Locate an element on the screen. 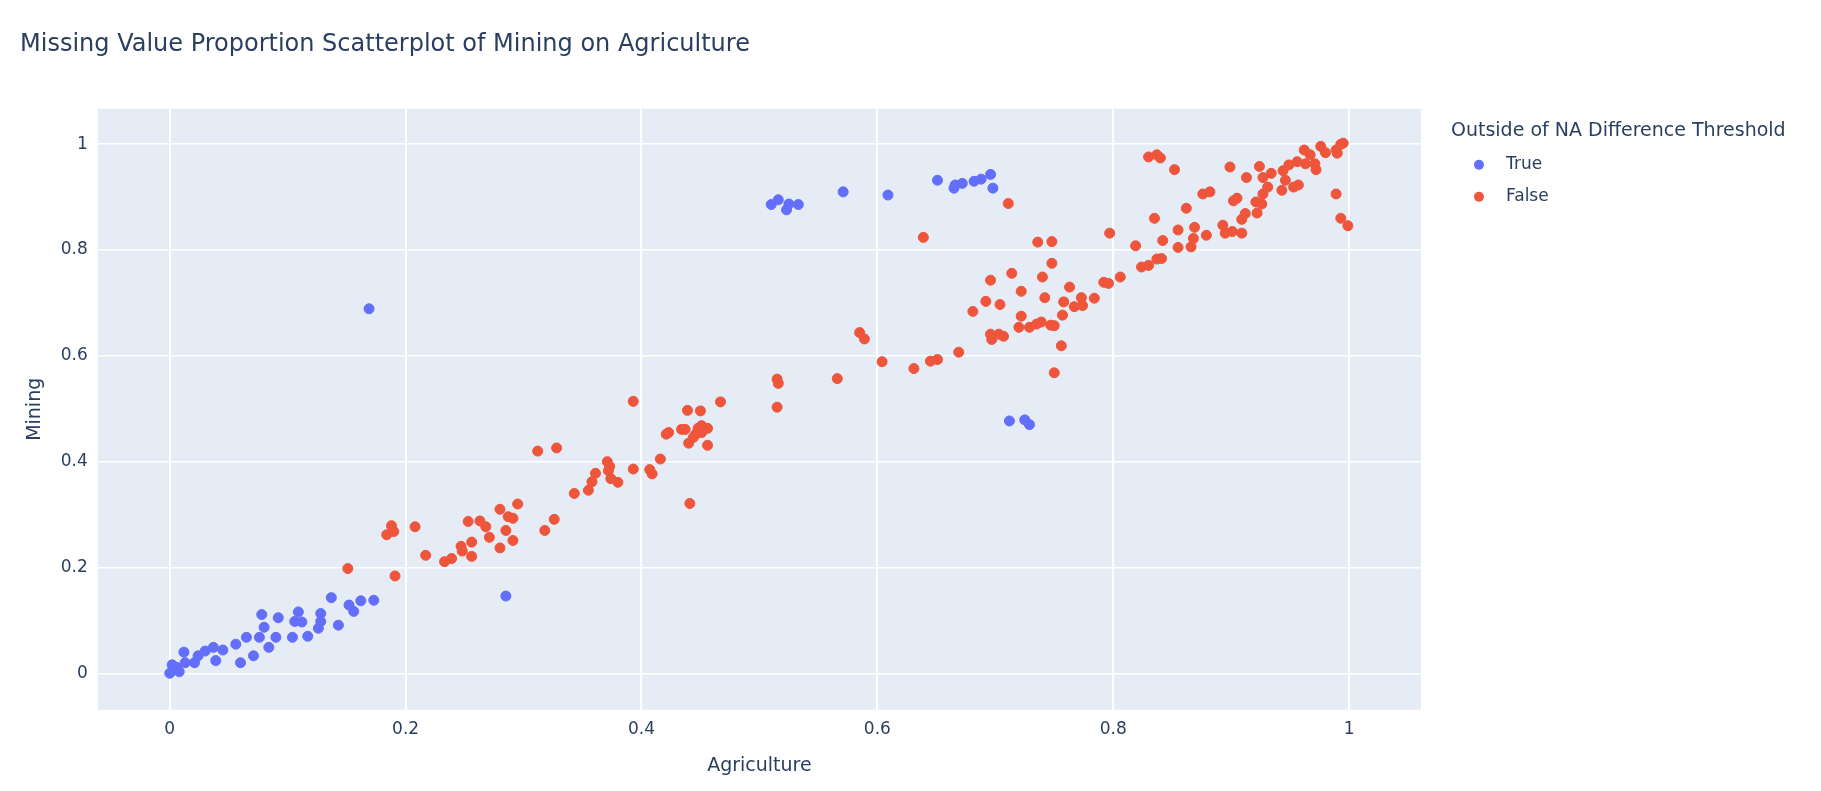  y-tick-label: 0 is located at coordinates (82, 671).